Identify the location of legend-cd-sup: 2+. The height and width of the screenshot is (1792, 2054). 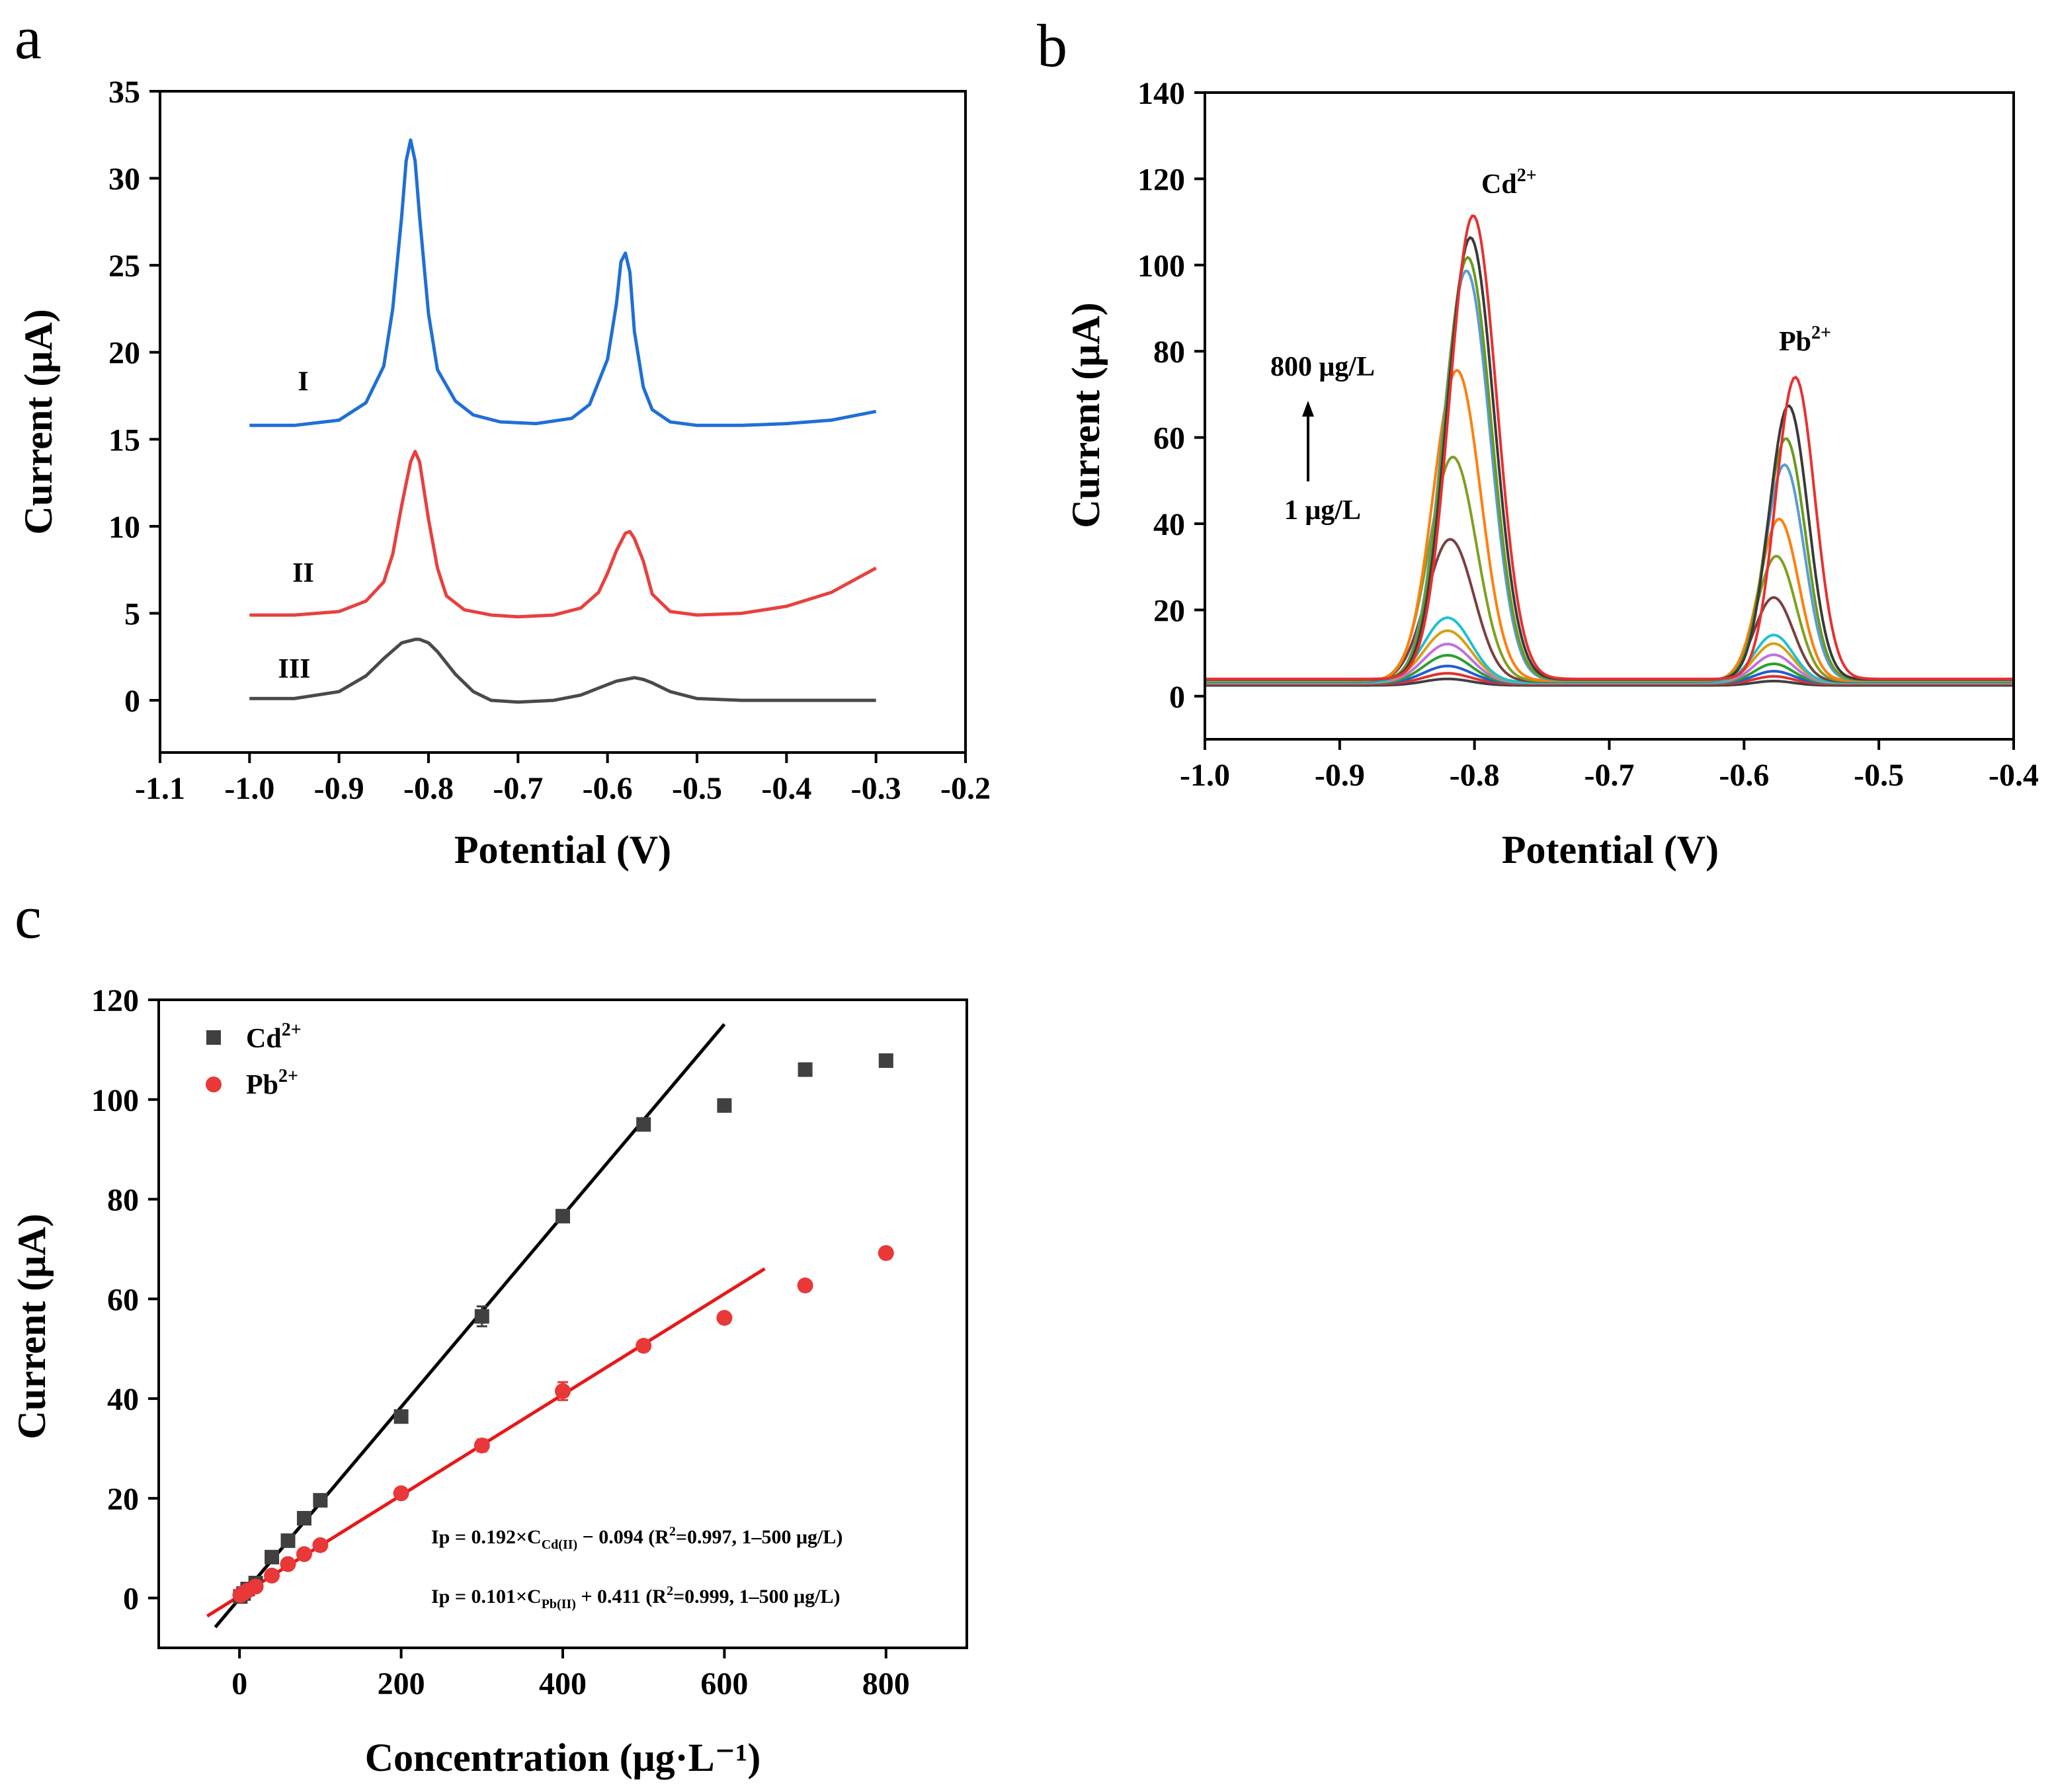
(292, 1030).